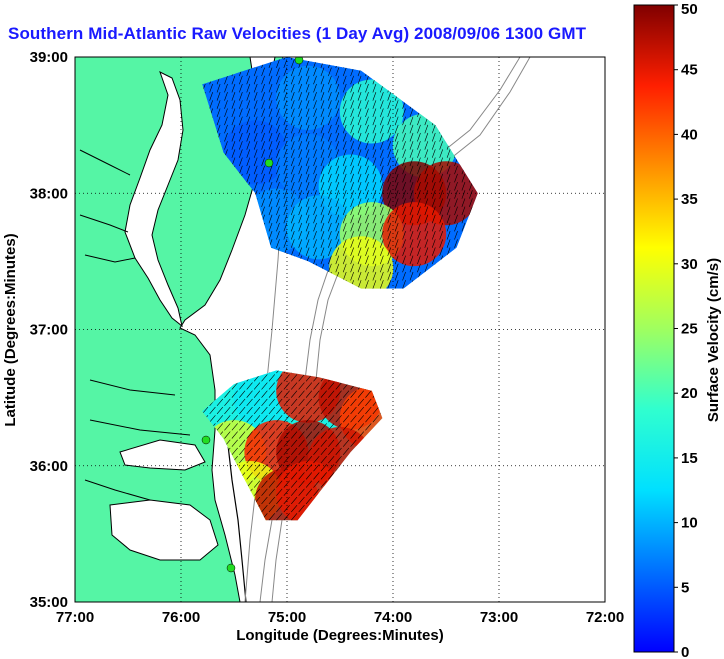 Image resolution: width=724 pixels, height=659 pixels. I want to click on x-axis-ticks: 77:00 76:00 75:00 74:00 73:00 72:00, so click(340, 617).